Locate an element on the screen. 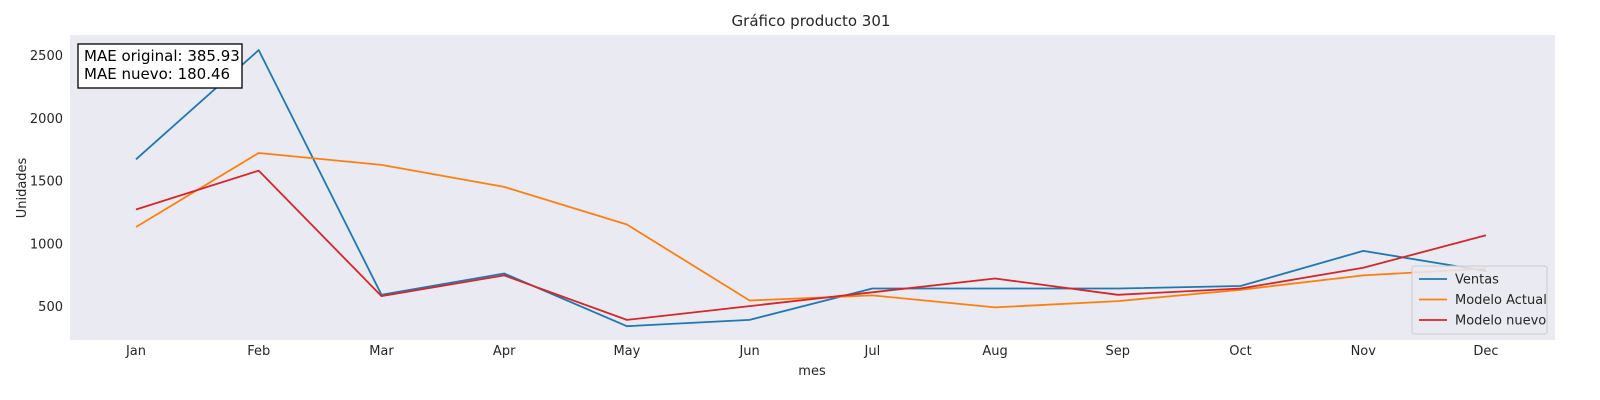  y-tick-label: 2000 is located at coordinates (46, 119).